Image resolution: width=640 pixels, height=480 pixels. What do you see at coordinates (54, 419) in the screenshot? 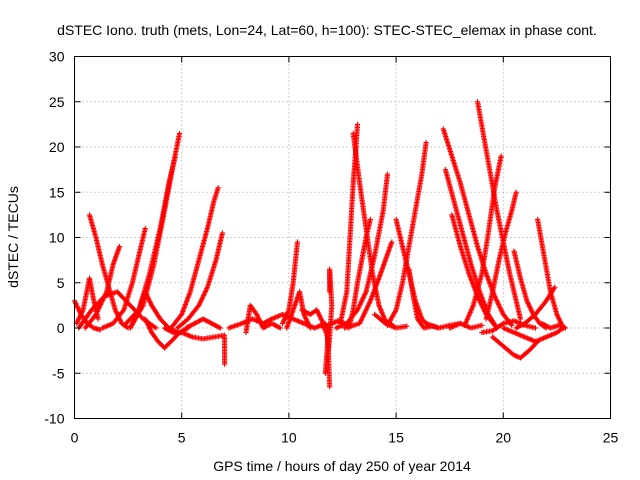
I see `y-tick-label: -10` at bounding box center [54, 419].